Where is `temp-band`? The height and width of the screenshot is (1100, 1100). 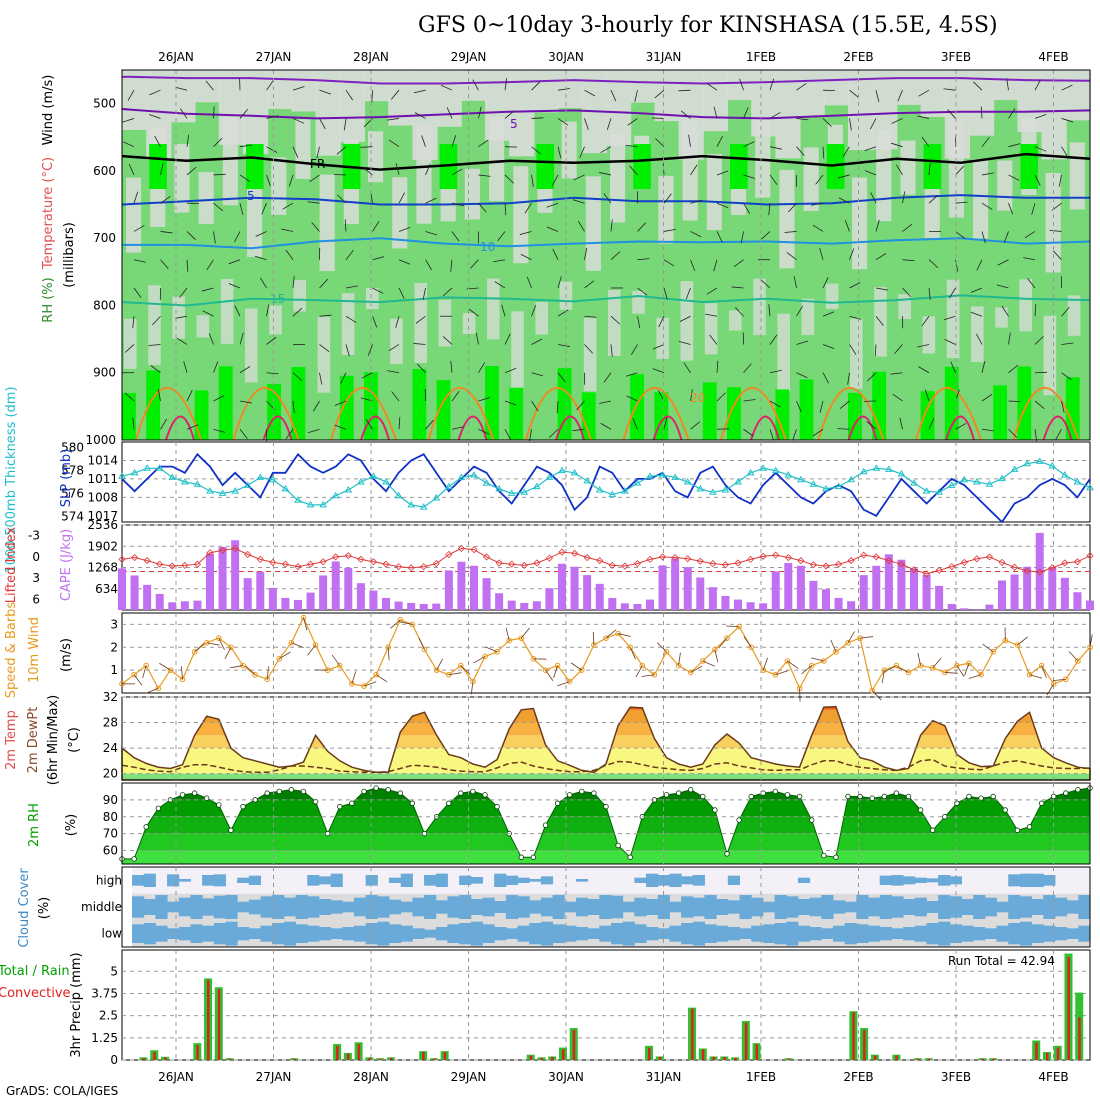
temp-band is located at coordinates (606, 776).